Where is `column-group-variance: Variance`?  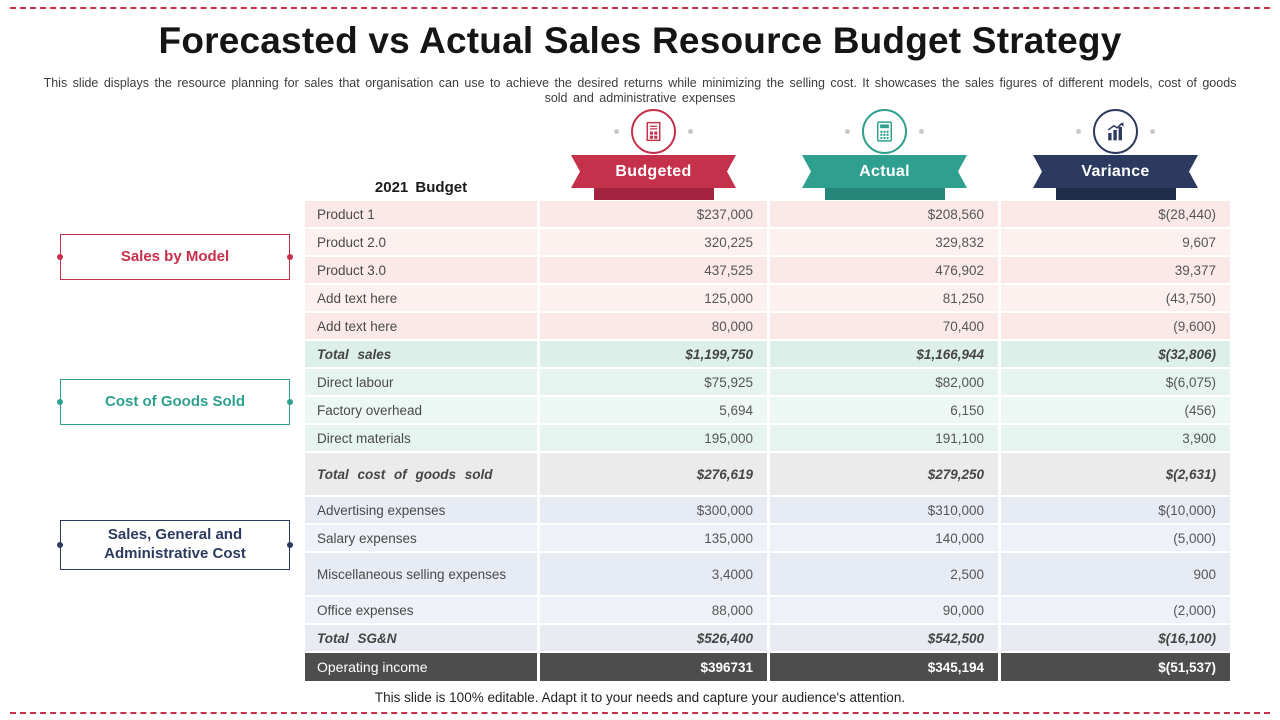
column-group-variance: Variance is located at coordinates (1115, 154).